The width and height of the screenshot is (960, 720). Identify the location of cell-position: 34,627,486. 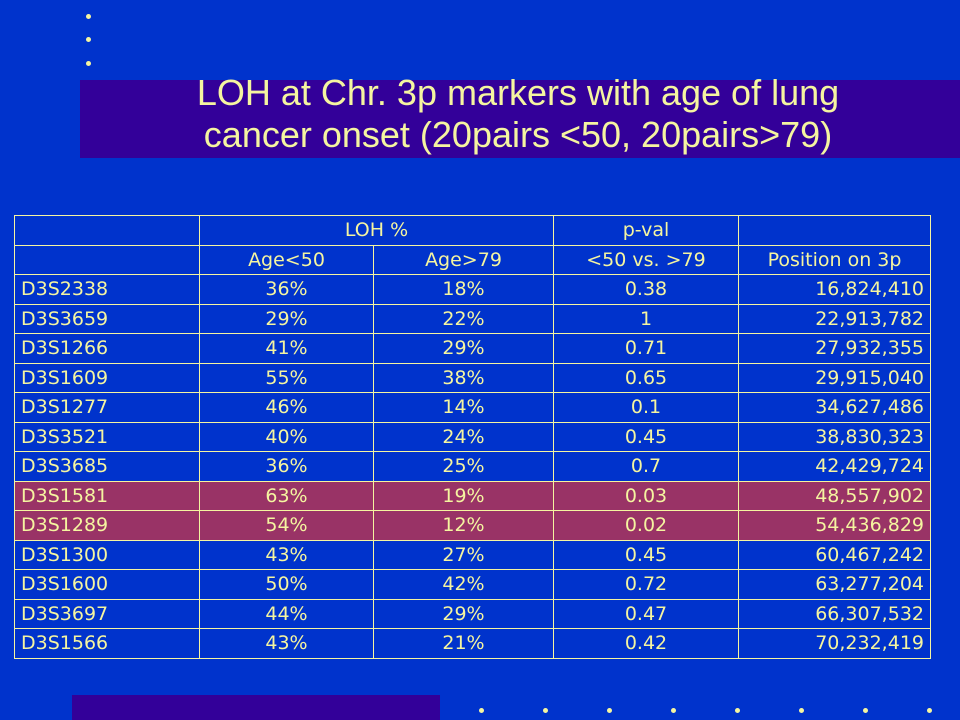
(834, 407).